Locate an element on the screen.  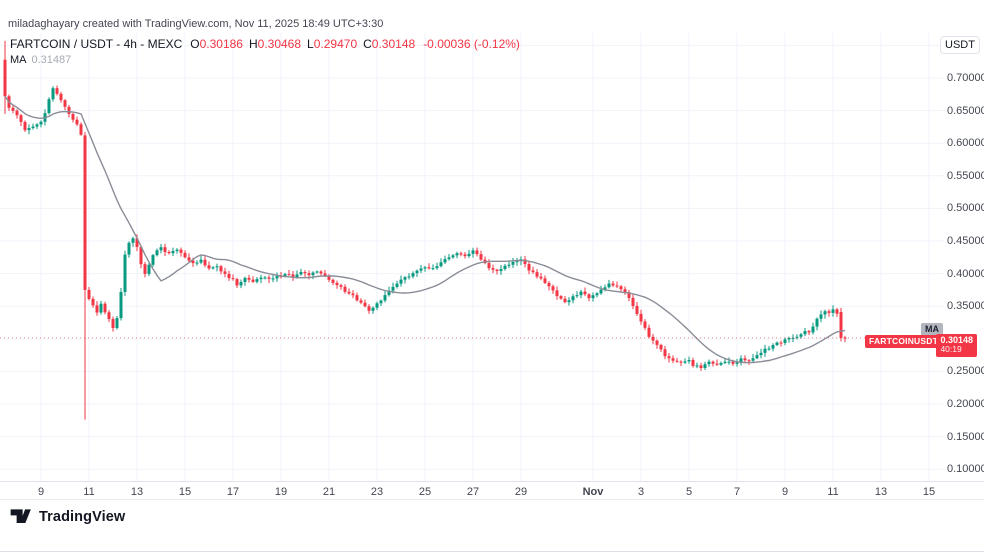
ohlc-open: O0.30186 is located at coordinates (216, 44).